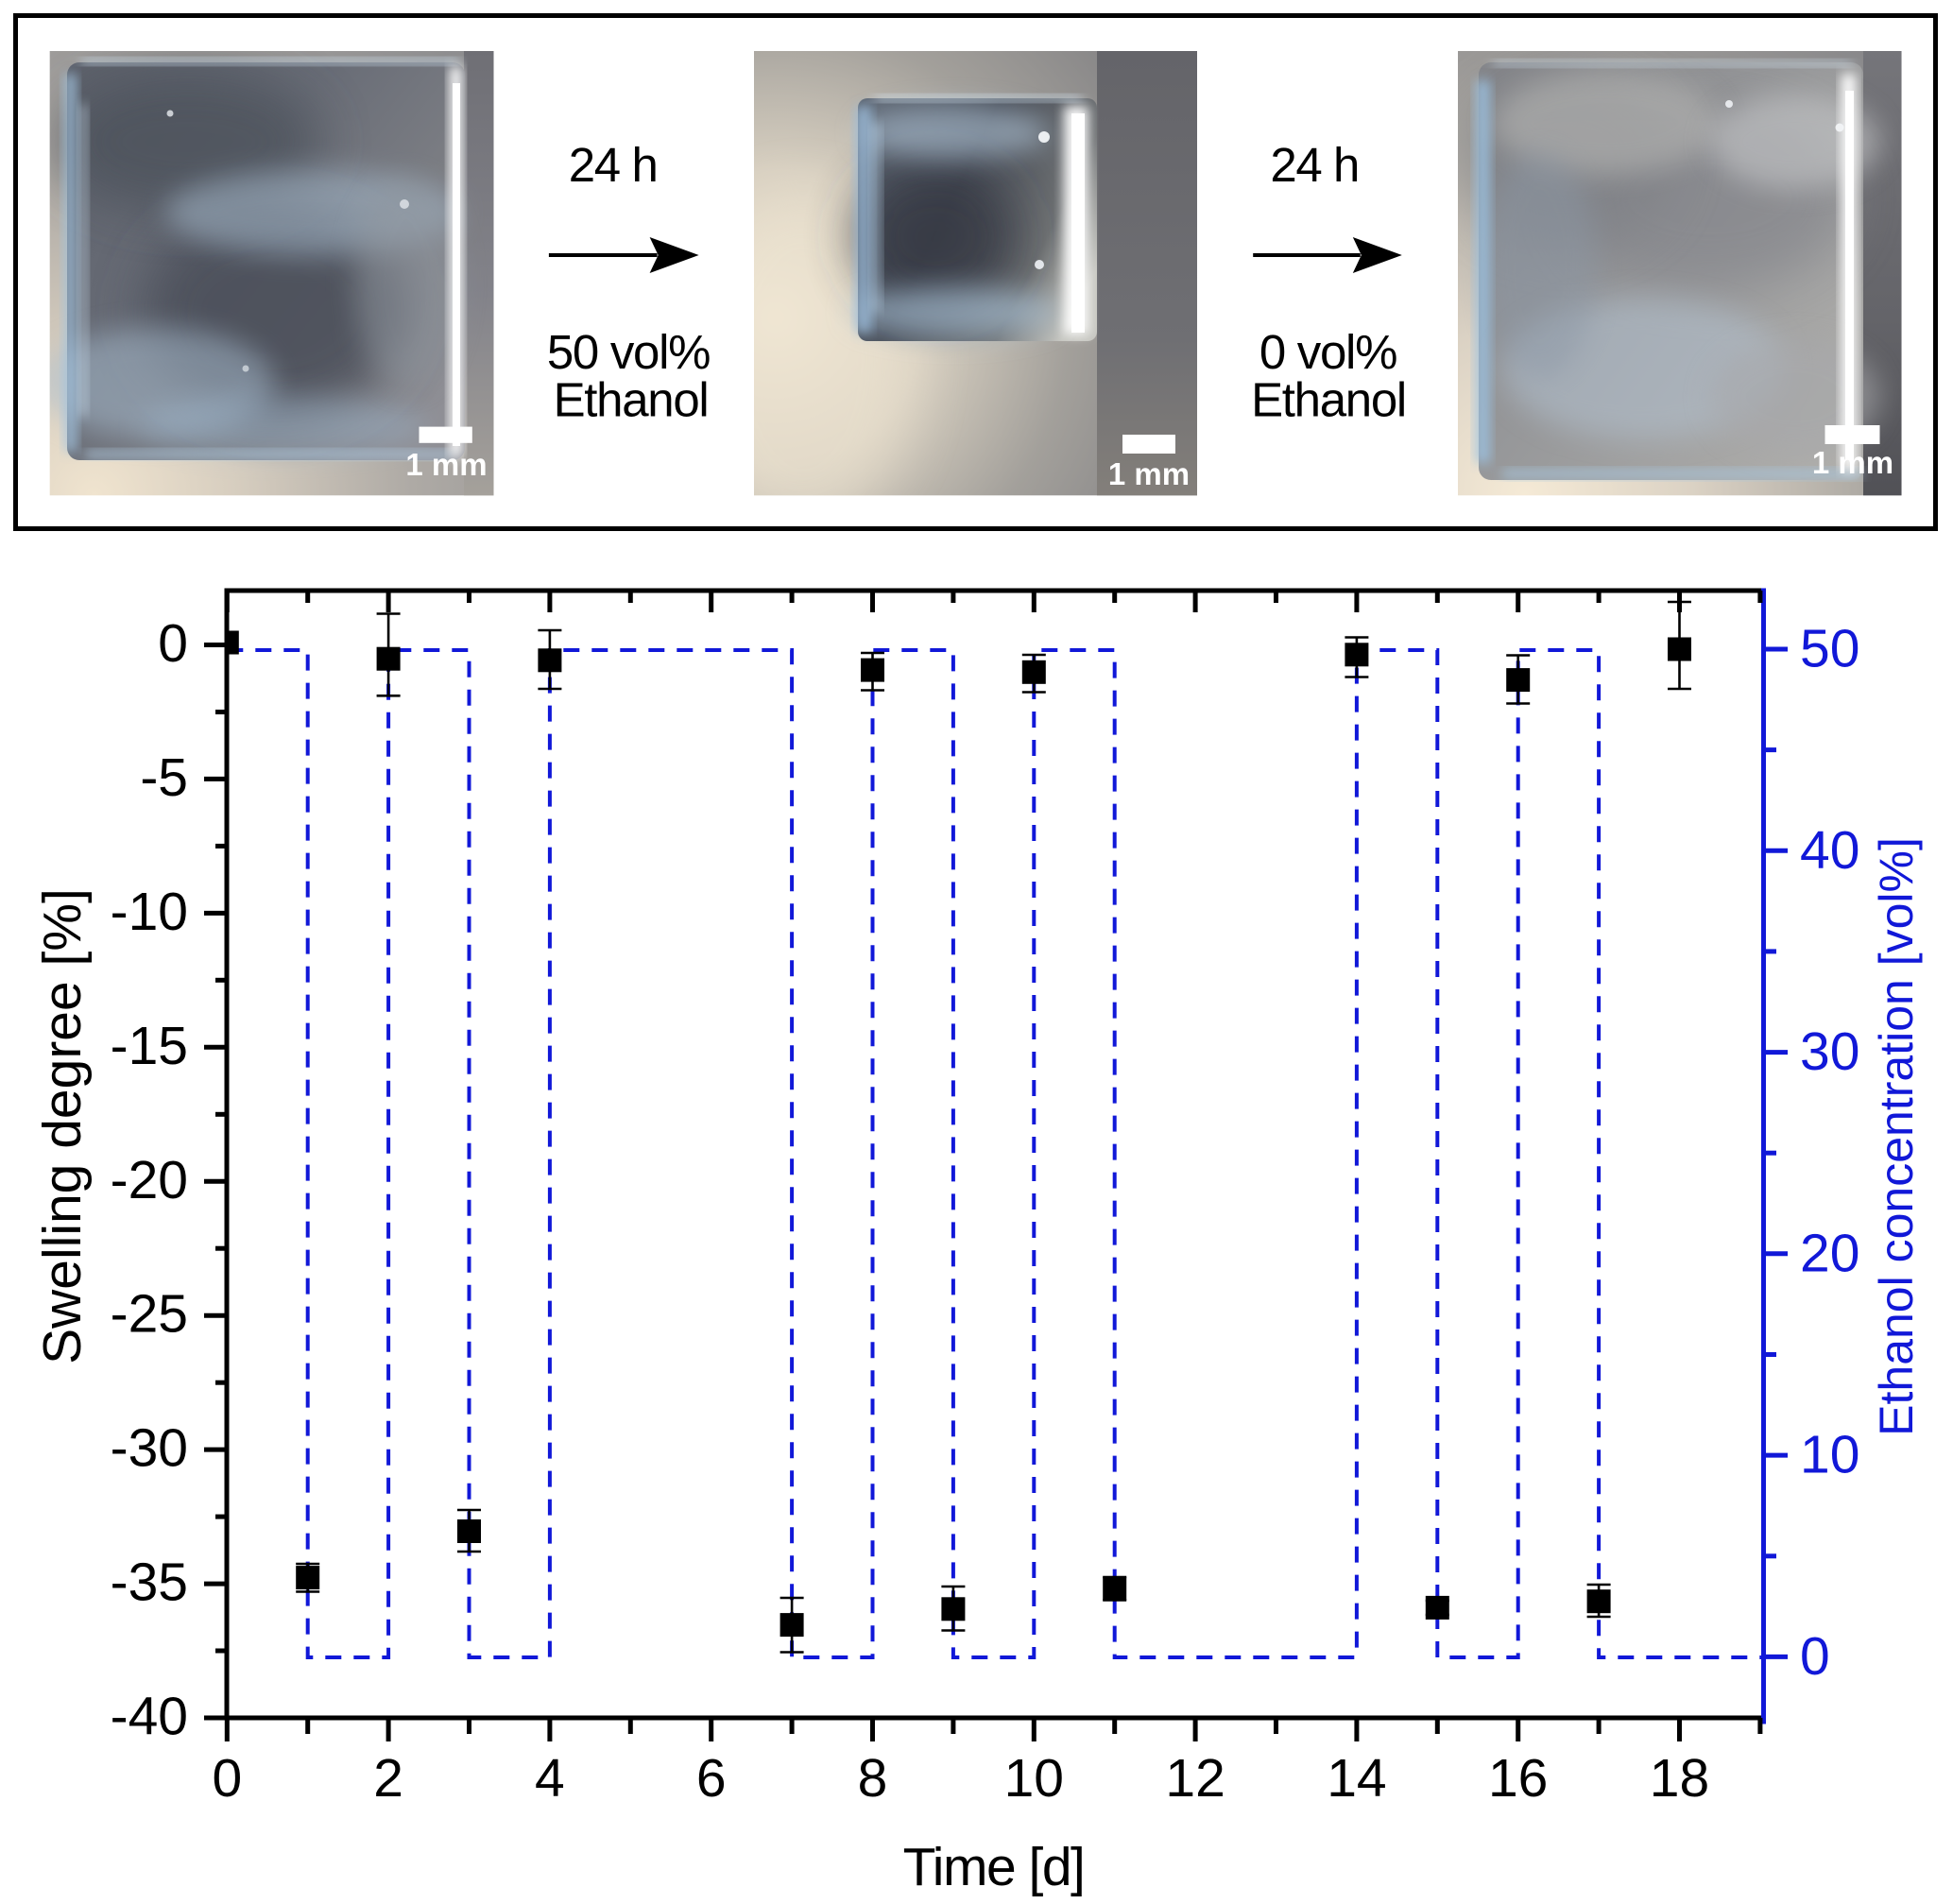  I want to click on svg-text: Time [d], so click(994, 1867).